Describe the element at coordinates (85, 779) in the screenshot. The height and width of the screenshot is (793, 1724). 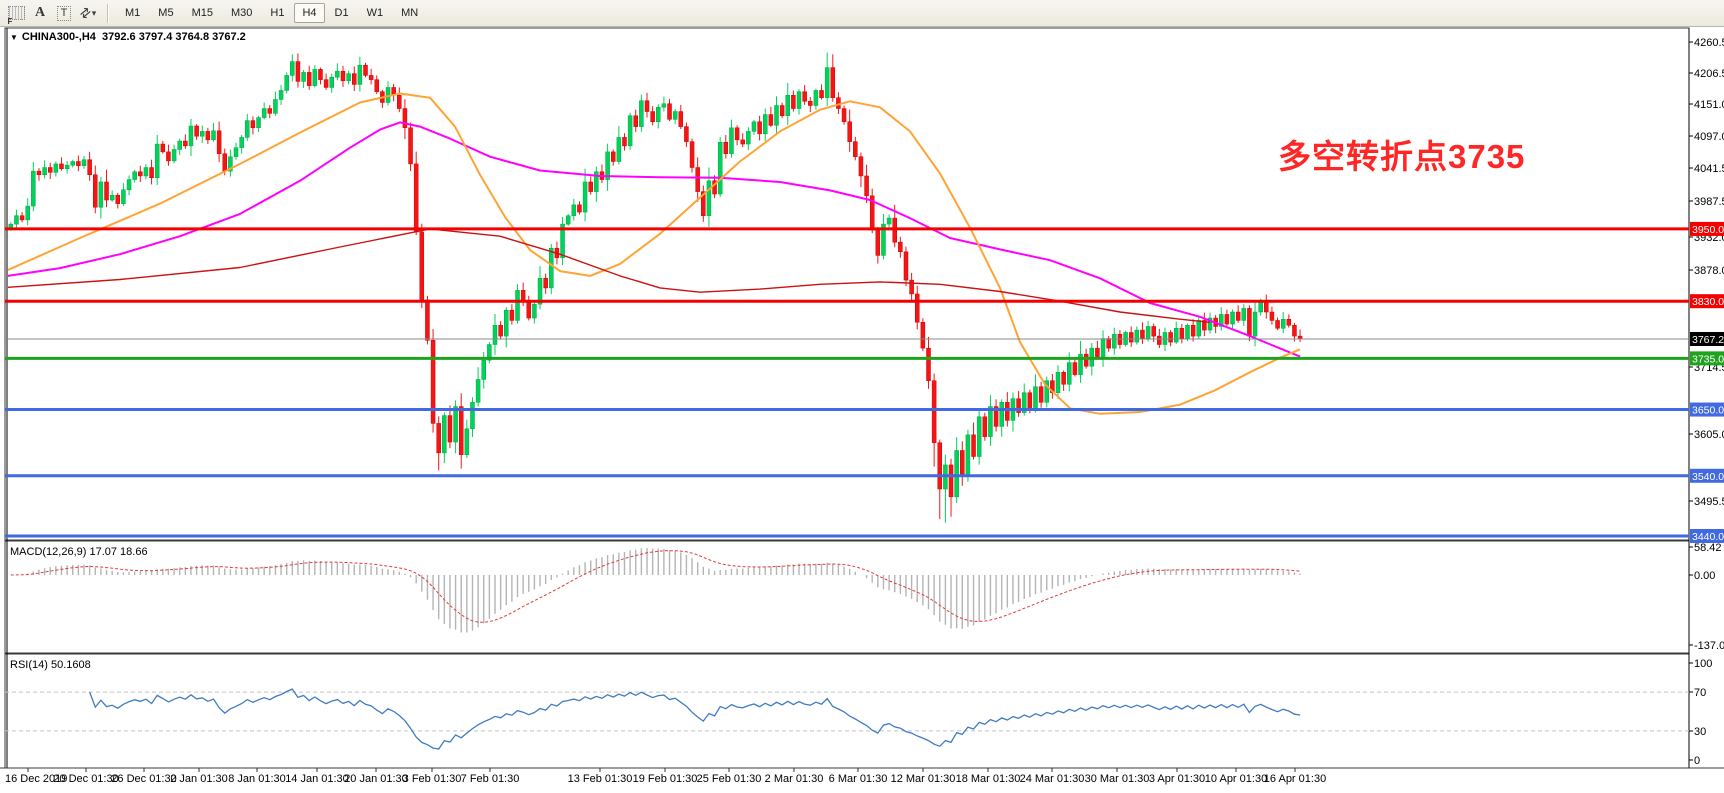
I see `svg-text: 20 Dec 01:30` at that location.